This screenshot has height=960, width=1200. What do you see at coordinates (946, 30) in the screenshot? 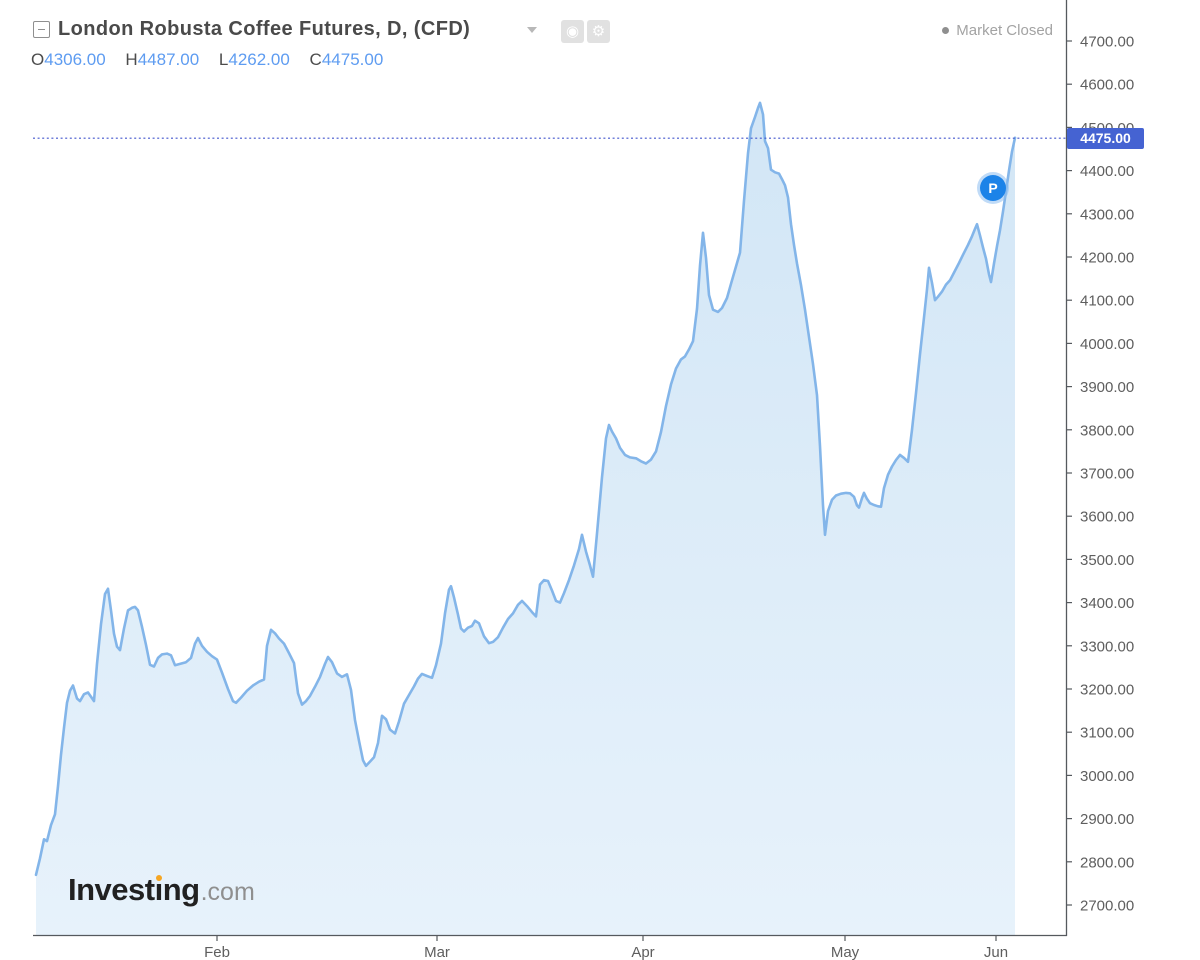
I see `status-dot-icon` at bounding box center [946, 30].